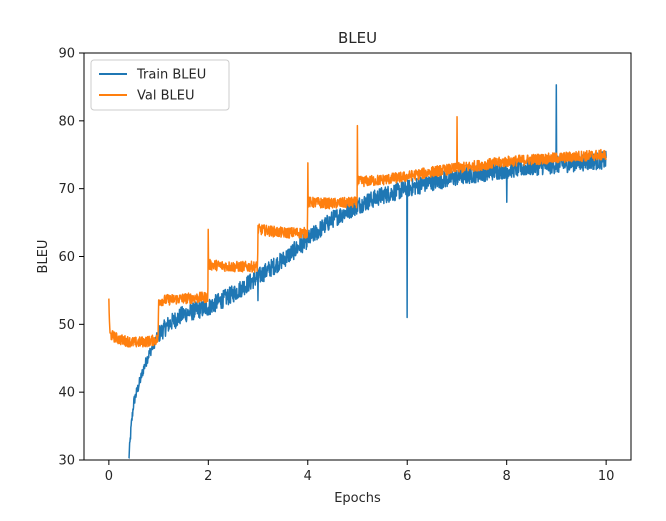  I want to click on chart-title: BLEU, so click(357, 38).